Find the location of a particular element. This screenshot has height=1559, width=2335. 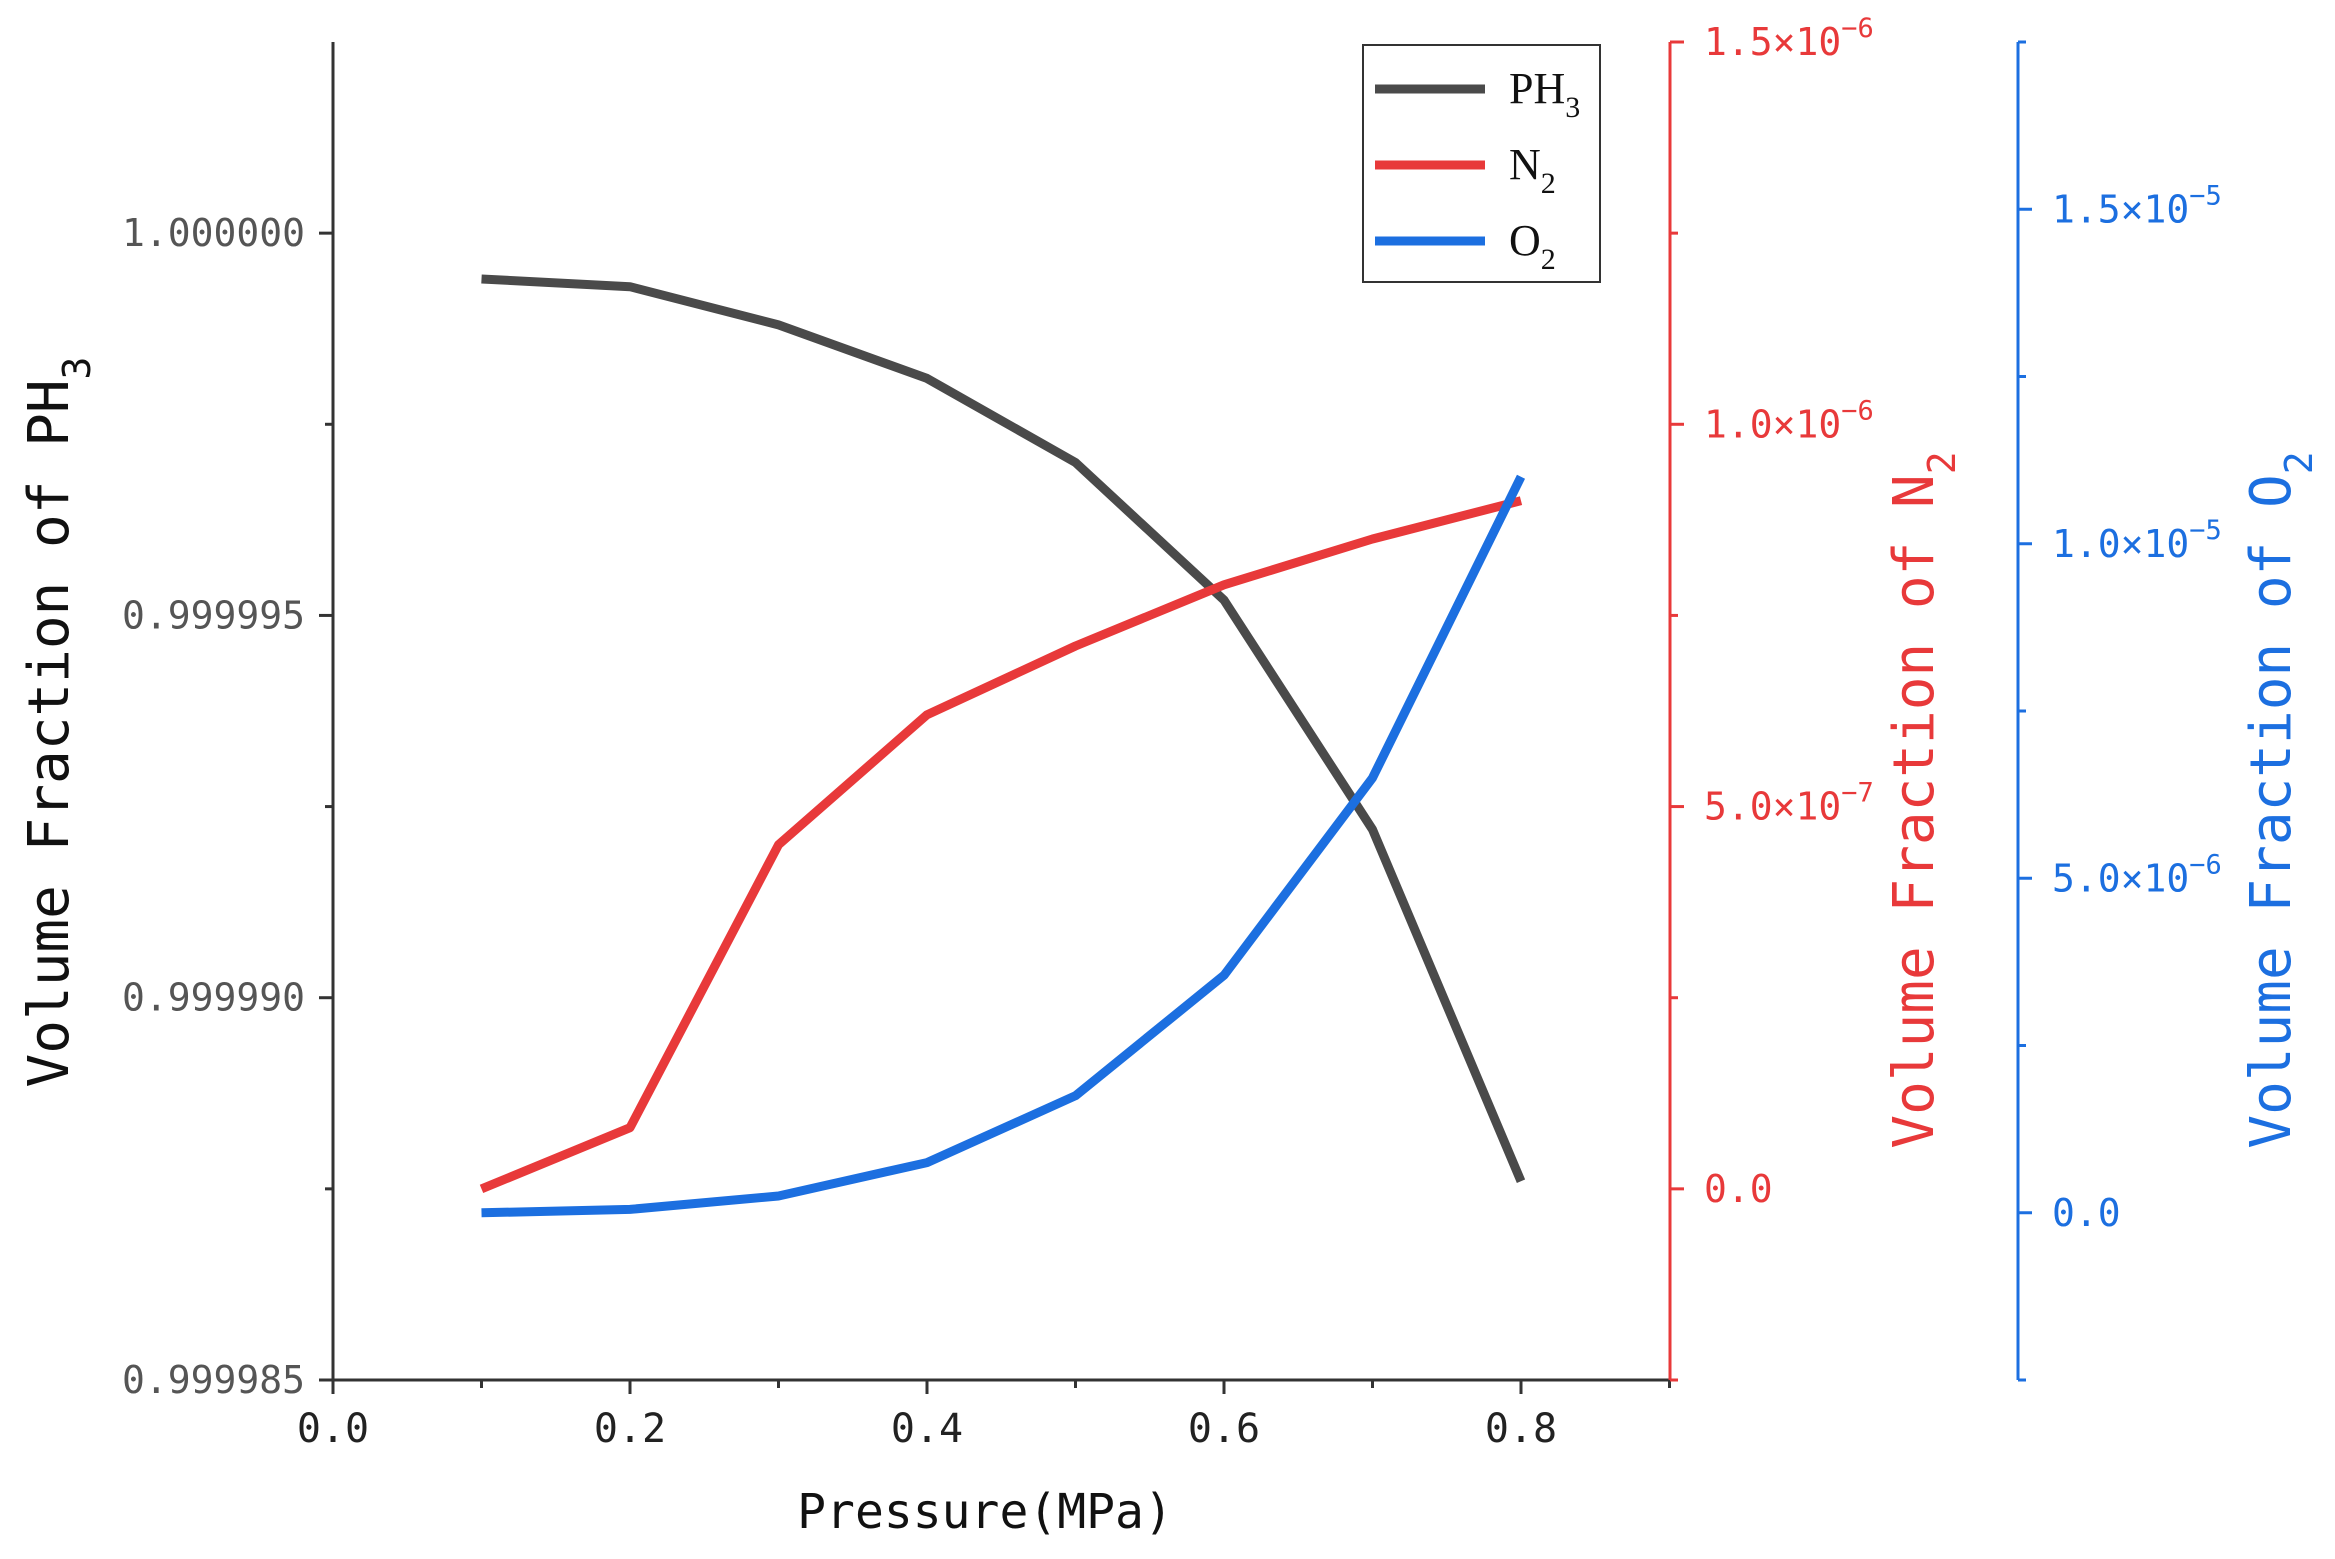

x-axis-title: Pressure(MPa) is located at coordinates (985, 1512).